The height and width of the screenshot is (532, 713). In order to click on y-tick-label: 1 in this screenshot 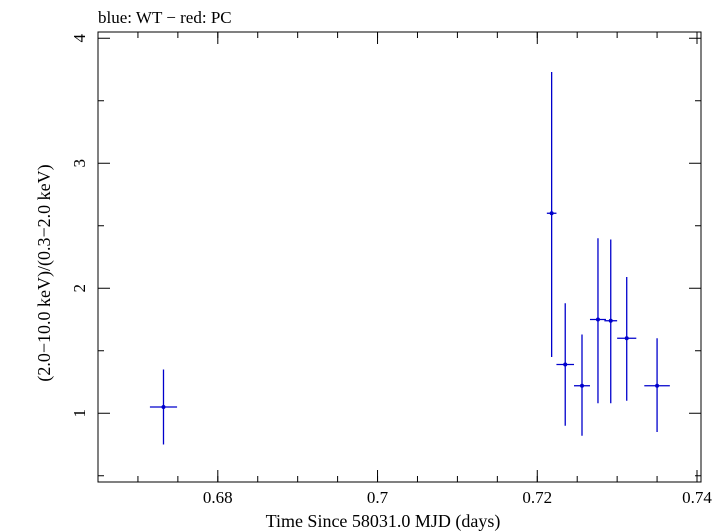, I will do `click(79, 413)`.